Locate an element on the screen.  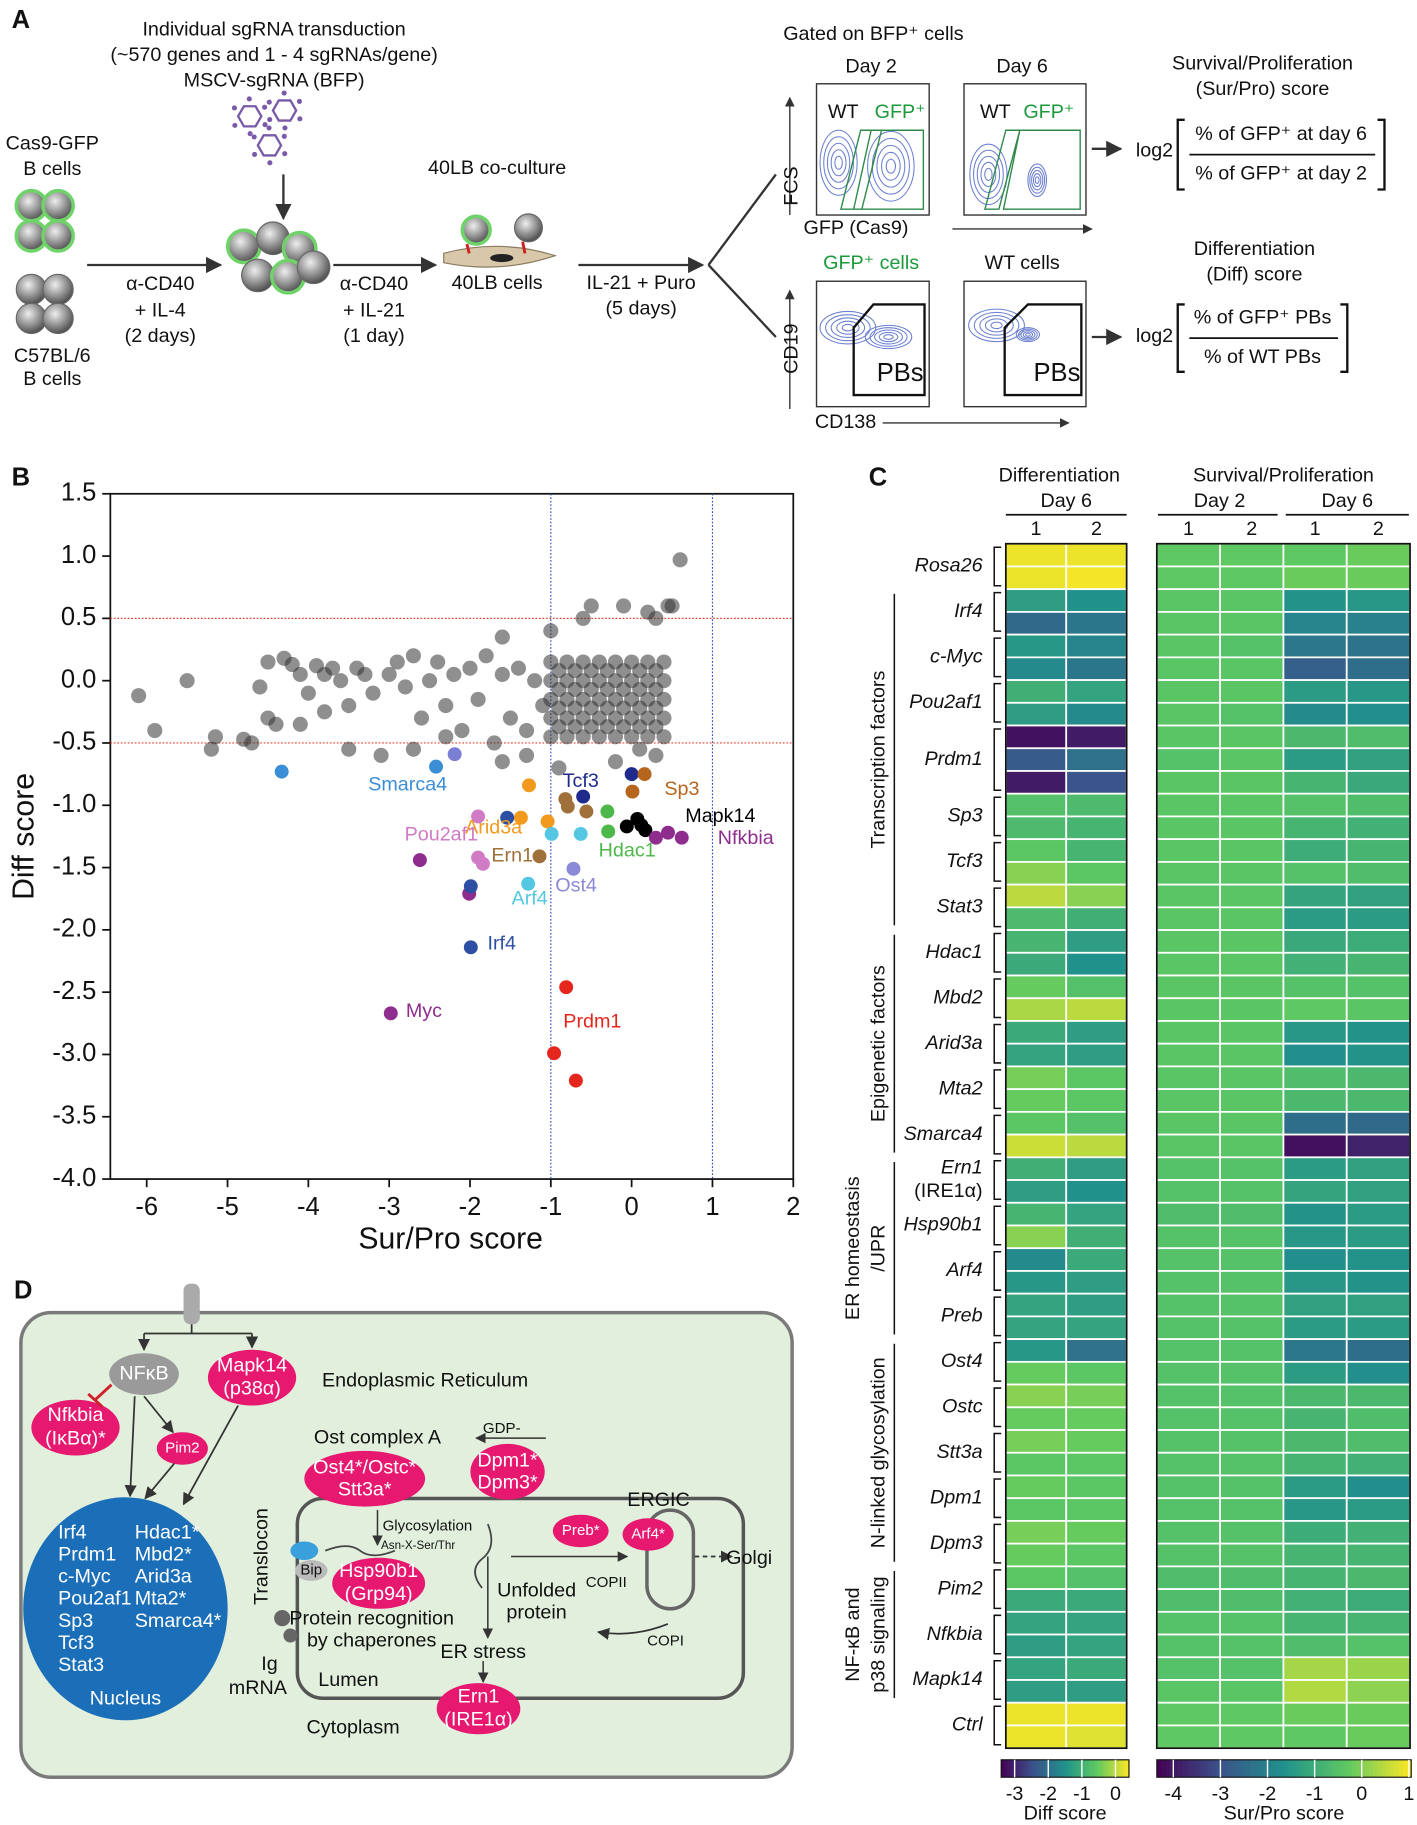
colorbar-frame is located at coordinates (1284, 1768).